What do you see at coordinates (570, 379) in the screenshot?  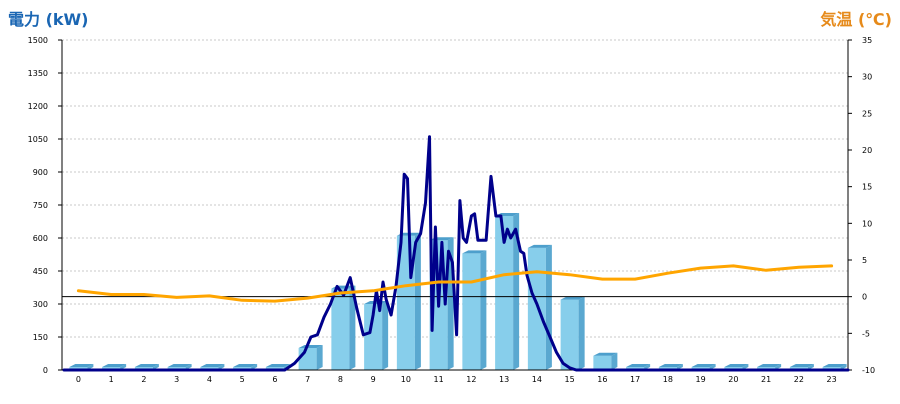 I see `x-tick-label: 15` at bounding box center [570, 379].